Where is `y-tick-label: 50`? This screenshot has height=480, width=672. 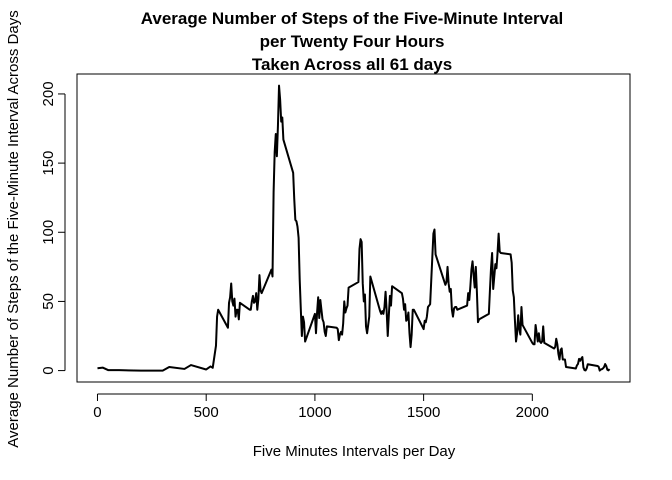
y-tick-label: 50 is located at coordinates (48, 301).